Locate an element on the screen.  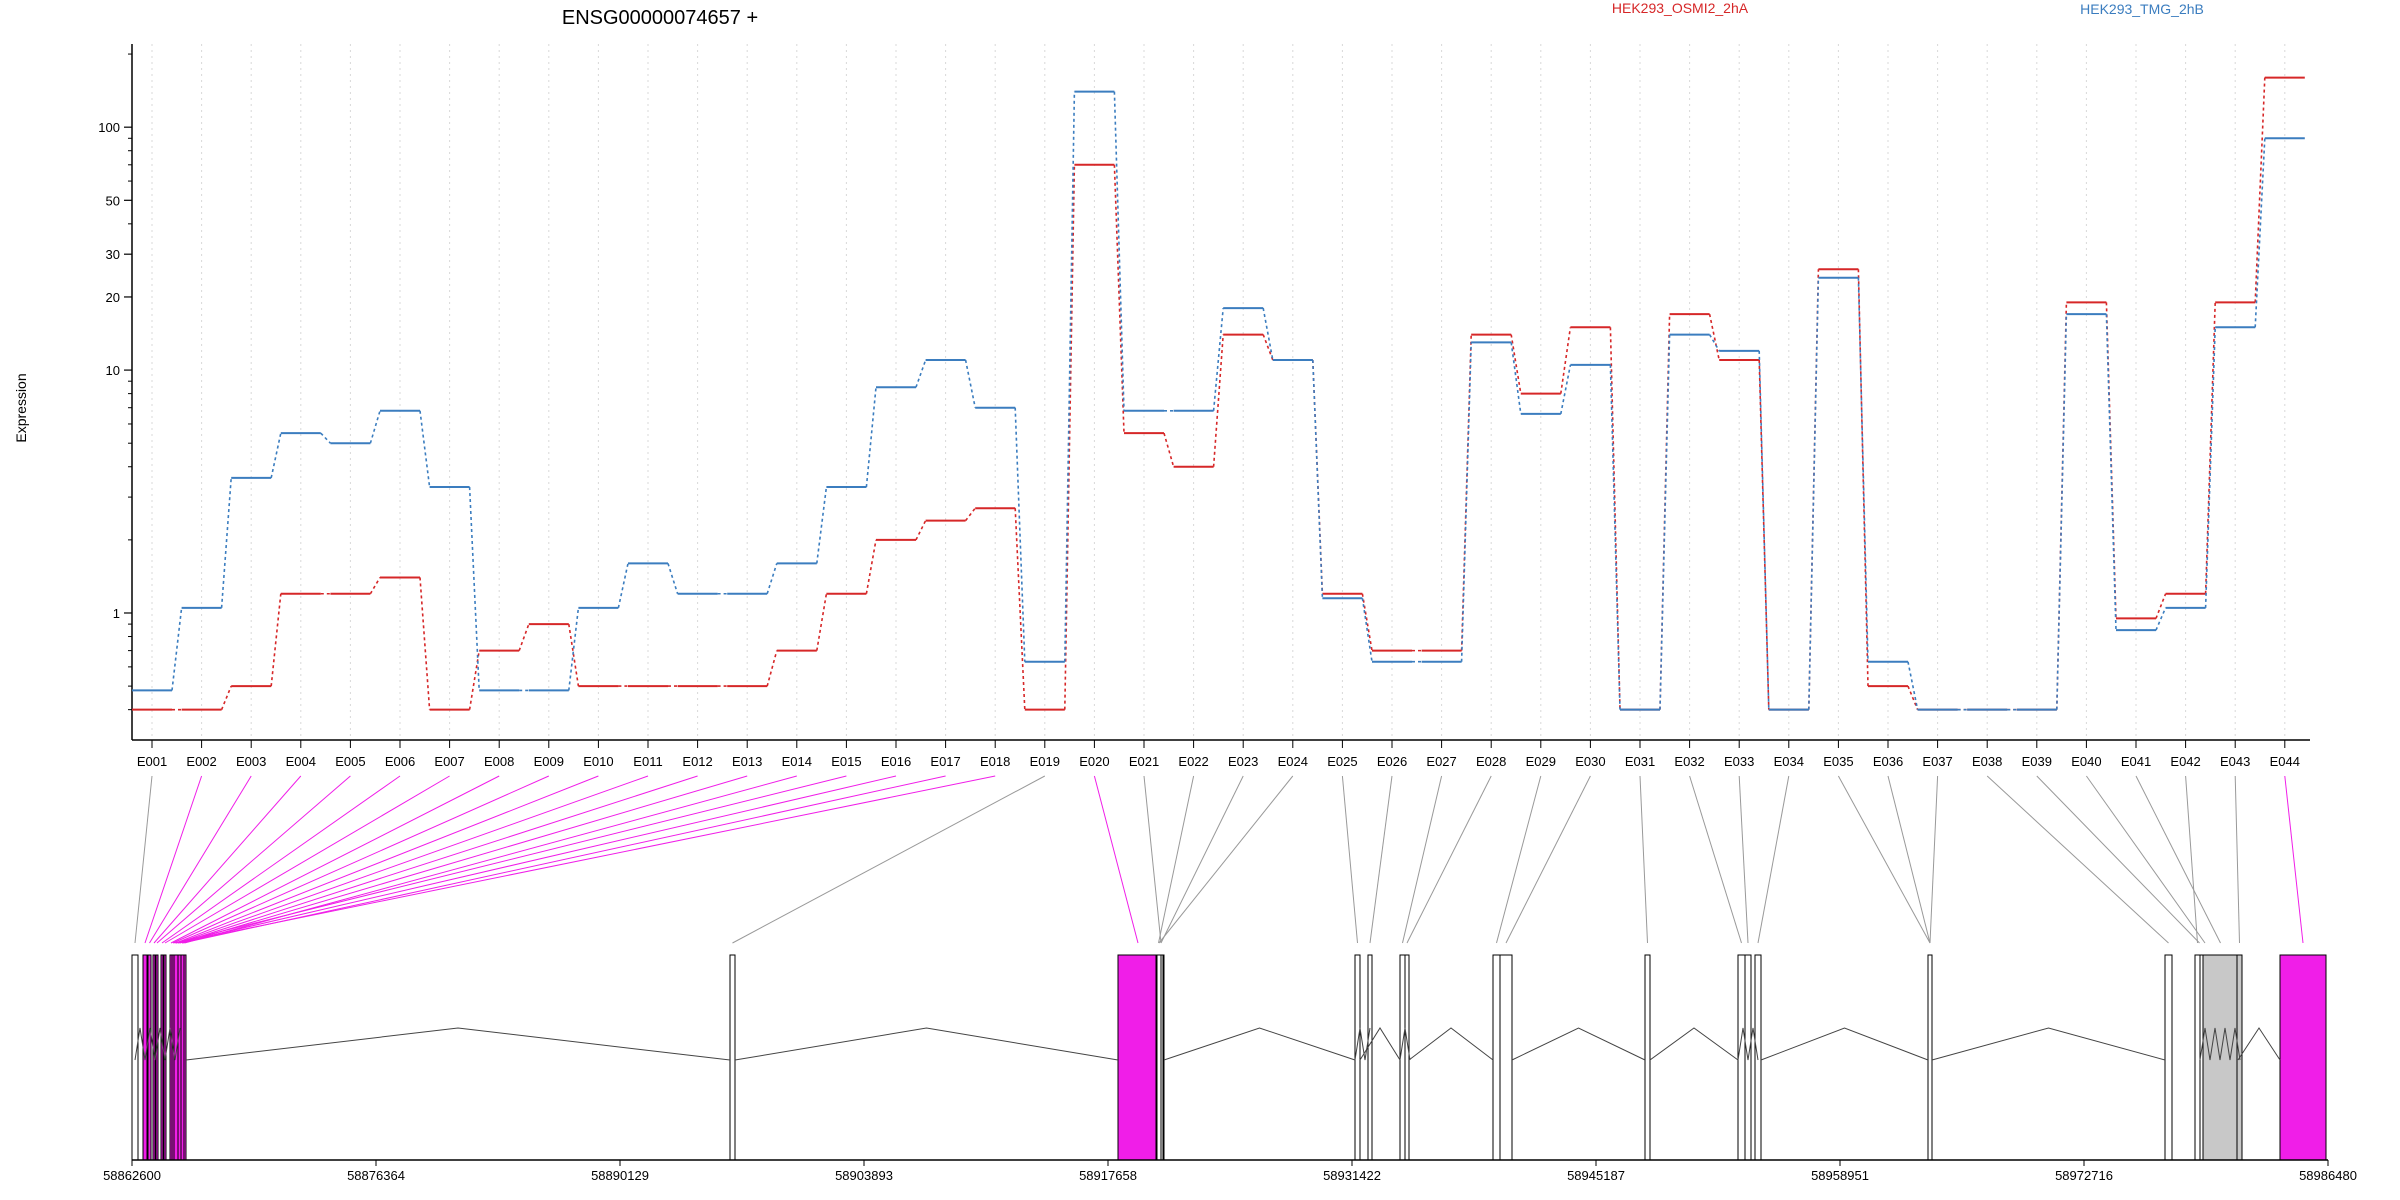
genome-tick-label: 58958951 is located at coordinates (1840, 1175).